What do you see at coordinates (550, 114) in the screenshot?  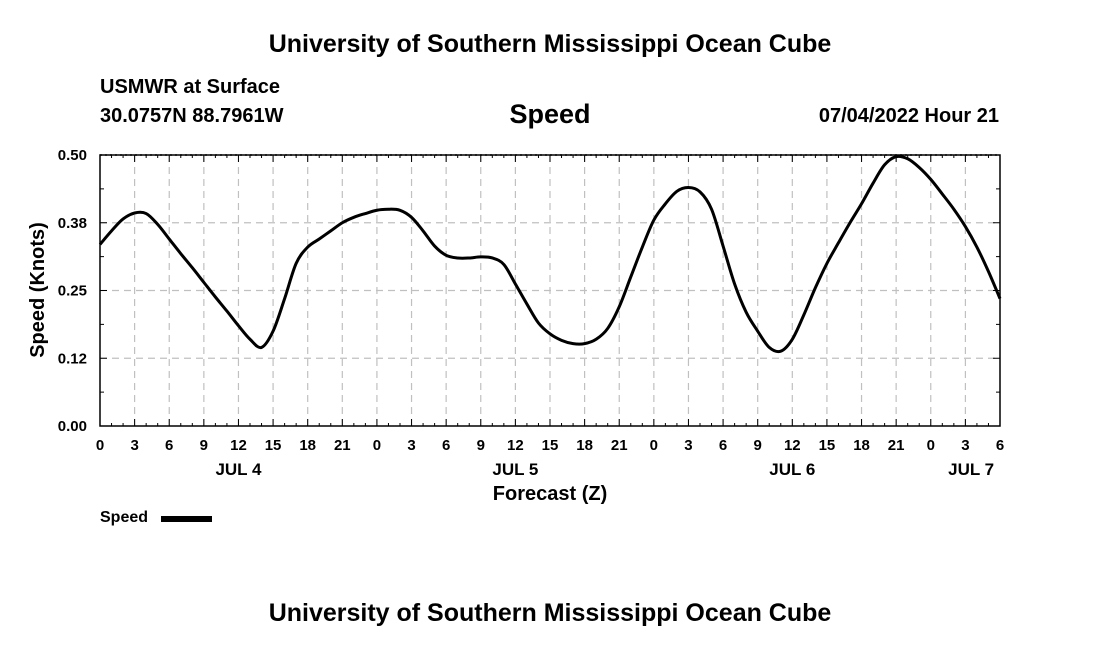 I see `variable-title: Speed` at bounding box center [550, 114].